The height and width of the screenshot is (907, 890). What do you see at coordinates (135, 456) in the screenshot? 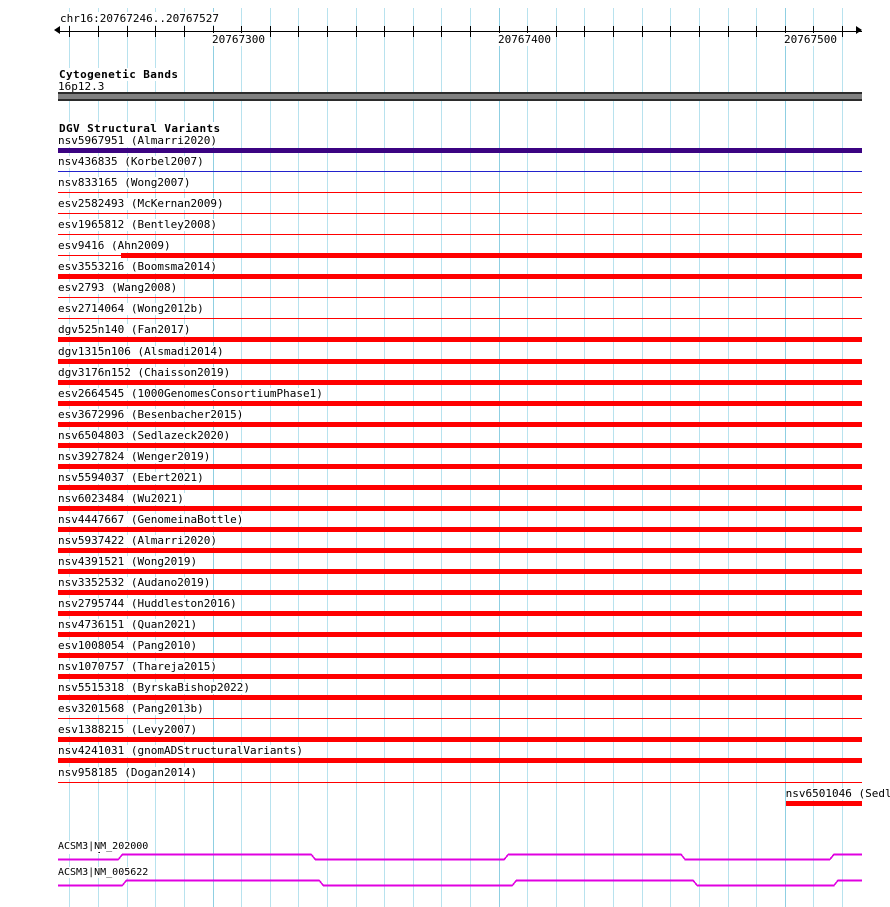
I see `variant-label: nsv3927824 (Wenger2019)` at bounding box center [135, 456].